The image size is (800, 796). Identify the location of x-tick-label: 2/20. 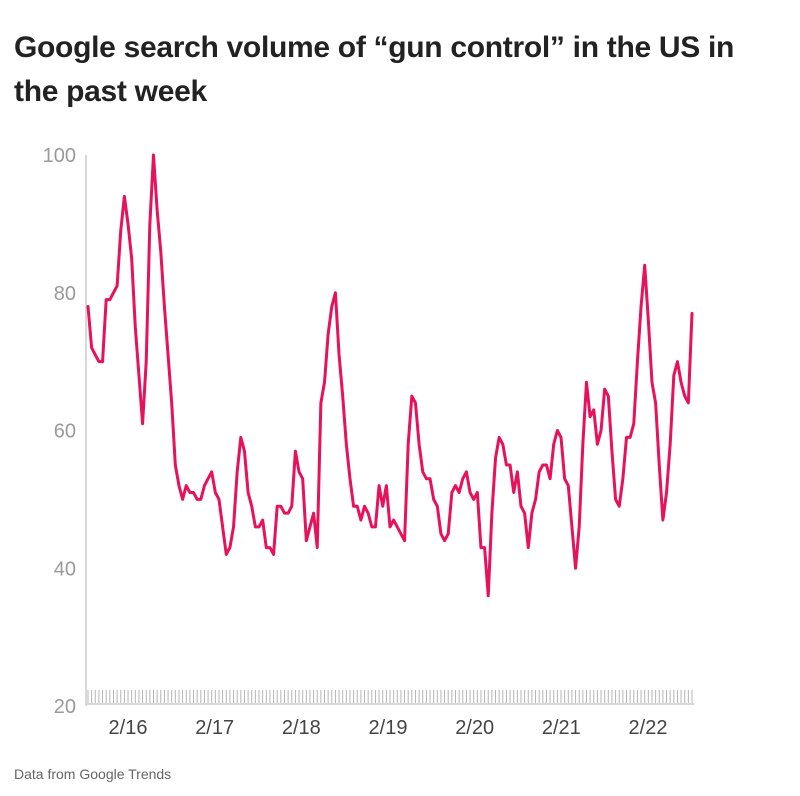
(474, 728).